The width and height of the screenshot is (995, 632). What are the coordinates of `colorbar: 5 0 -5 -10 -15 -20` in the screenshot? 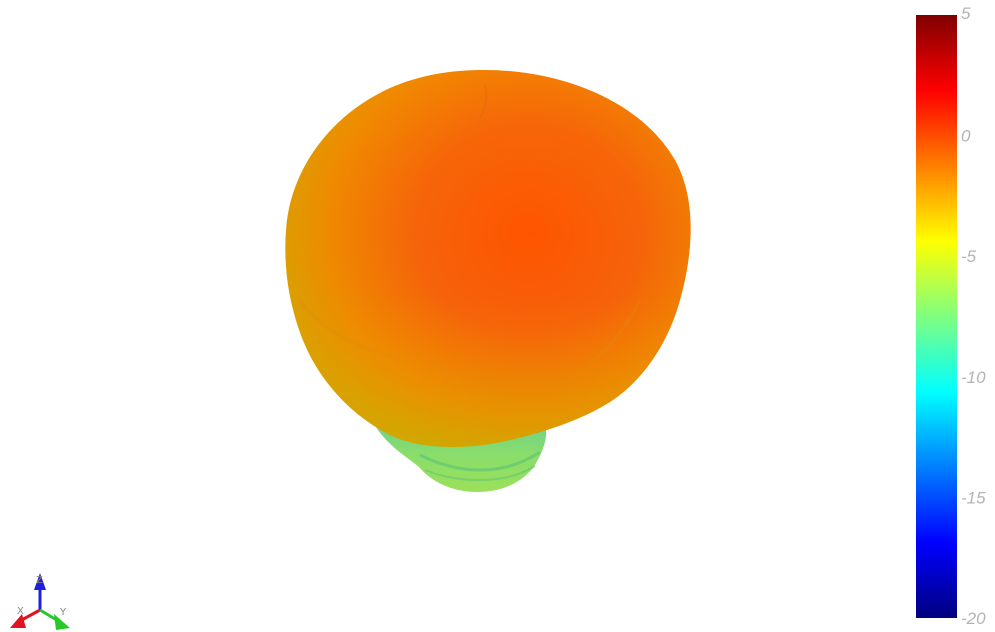 It's located at (951, 316).